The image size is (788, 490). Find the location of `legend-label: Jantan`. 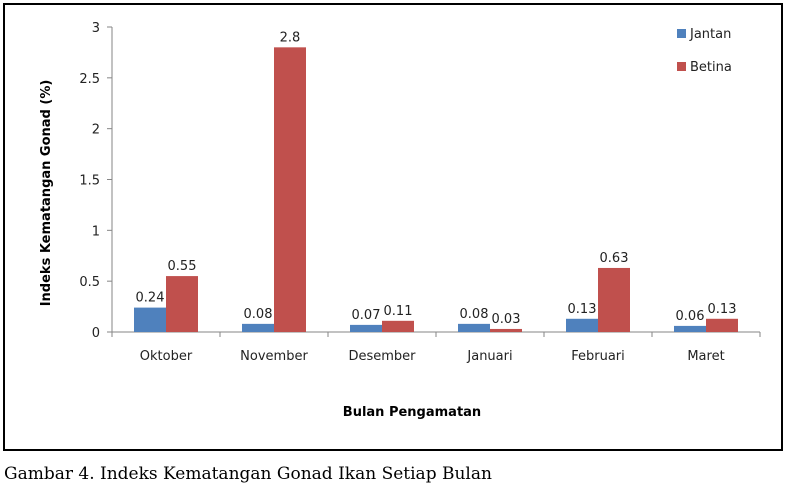

legend-label: Jantan is located at coordinates (710, 34).